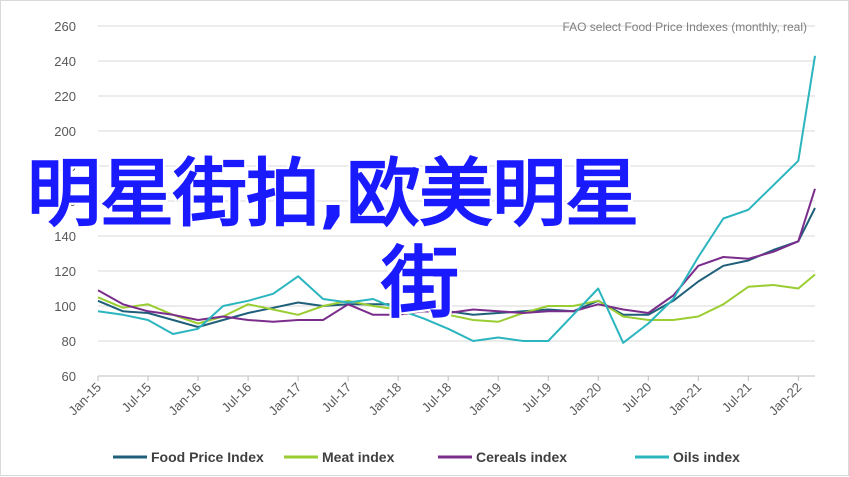  What do you see at coordinates (65, 26) in the screenshot?
I see `y-tick-label: 260` at bounding box center [65, 26].